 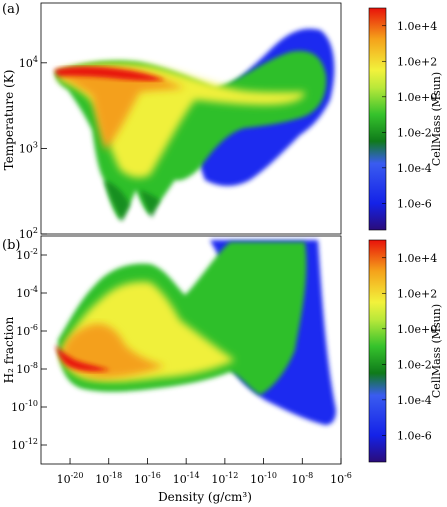 I want to click on panel-a-red-region, so click(x=109, y=73).